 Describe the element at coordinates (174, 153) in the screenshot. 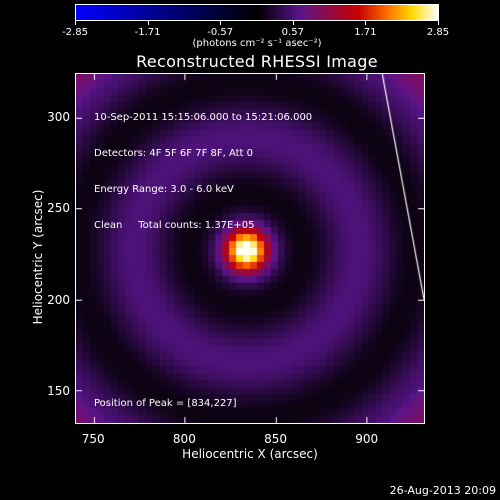

I see `info-detectors: Detectors: 4F 5F 6F 7F 8F, Att 0` at that location.